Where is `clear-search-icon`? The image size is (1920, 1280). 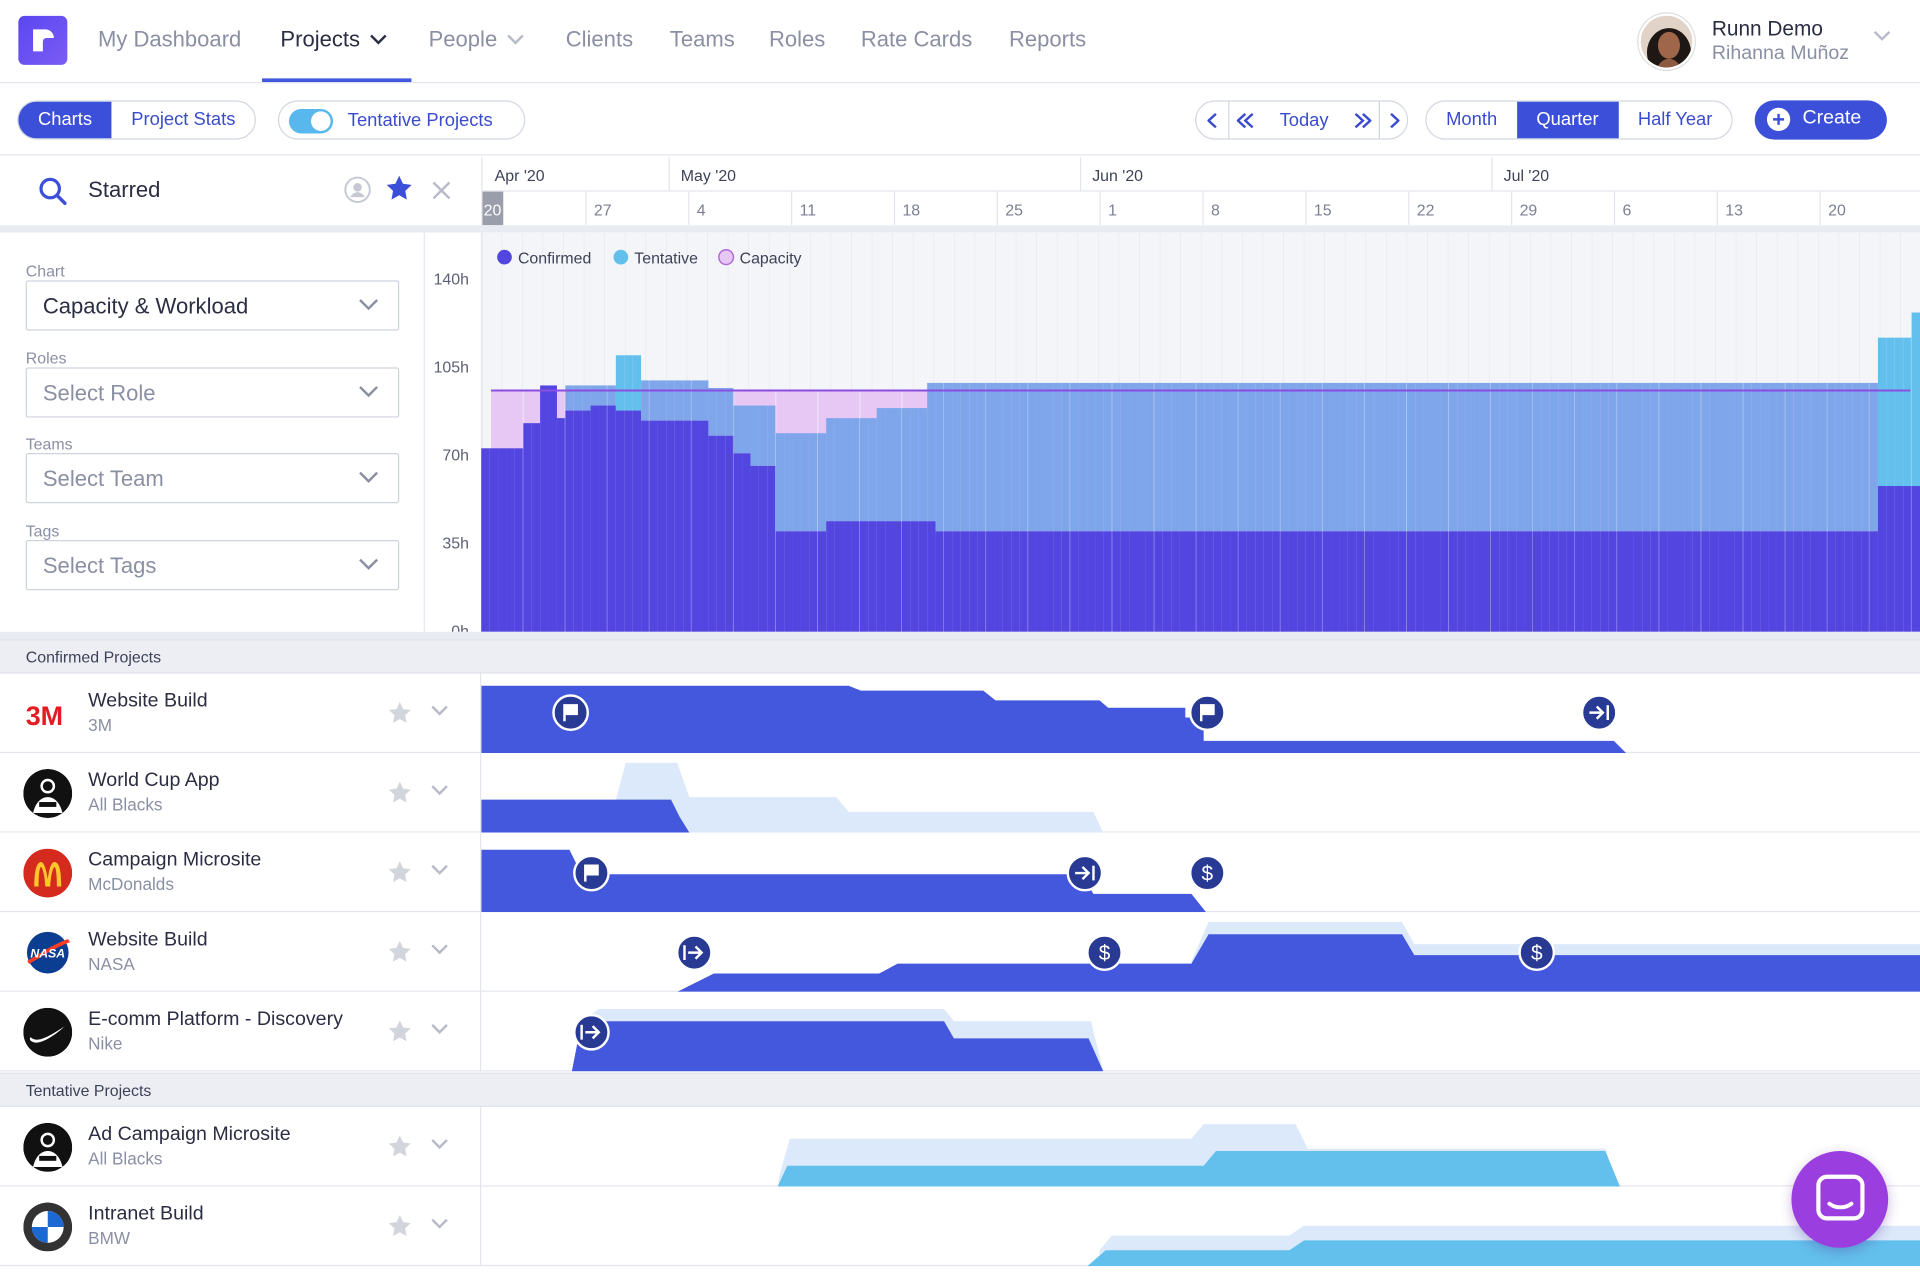 clear-search-icon is located at coordinates (441, 190).